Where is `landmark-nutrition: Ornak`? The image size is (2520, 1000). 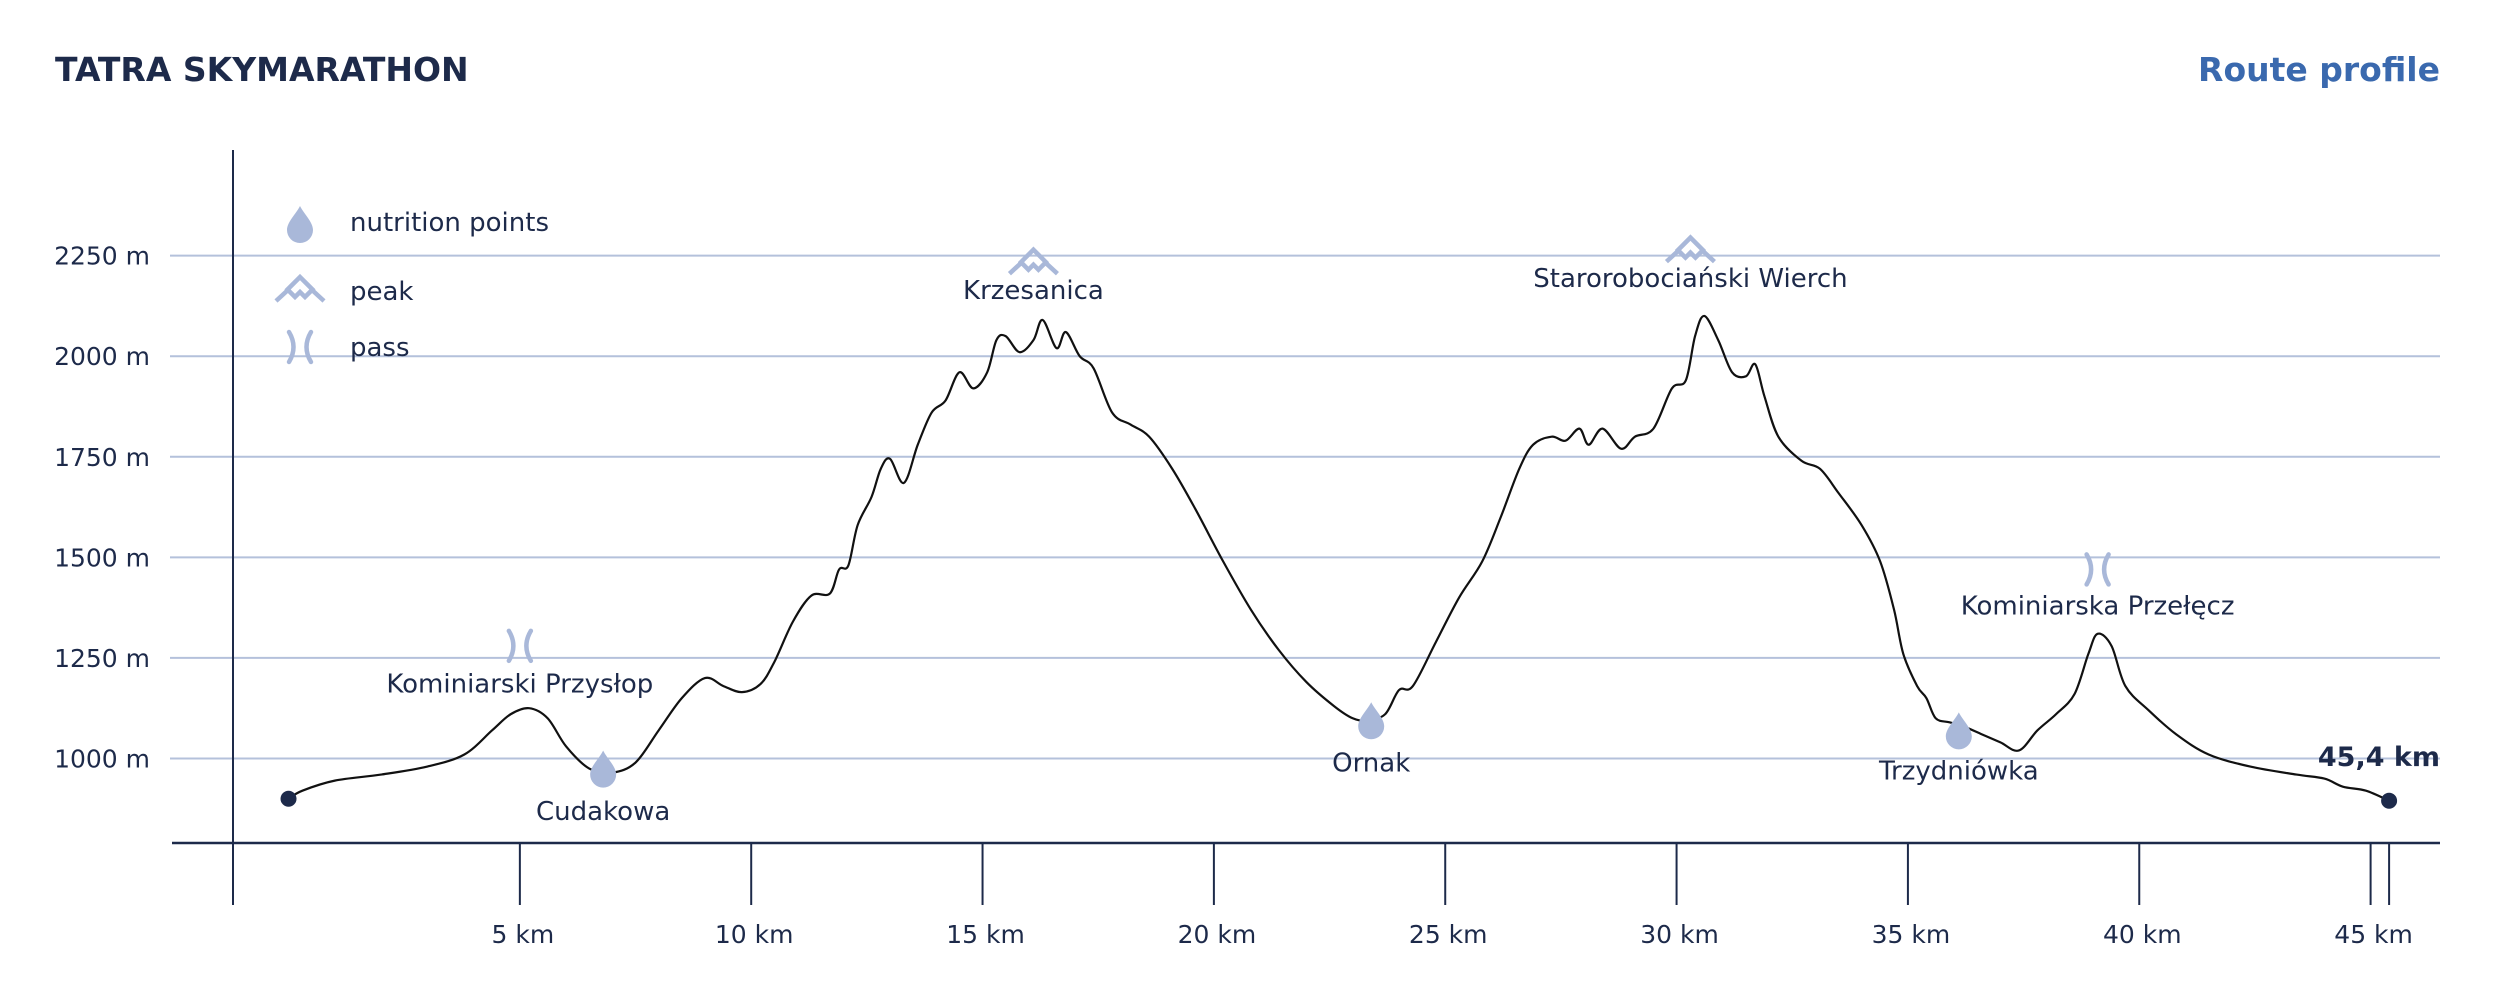 landmark-nutrition: Ornak is located at coordinates (1371, 740).